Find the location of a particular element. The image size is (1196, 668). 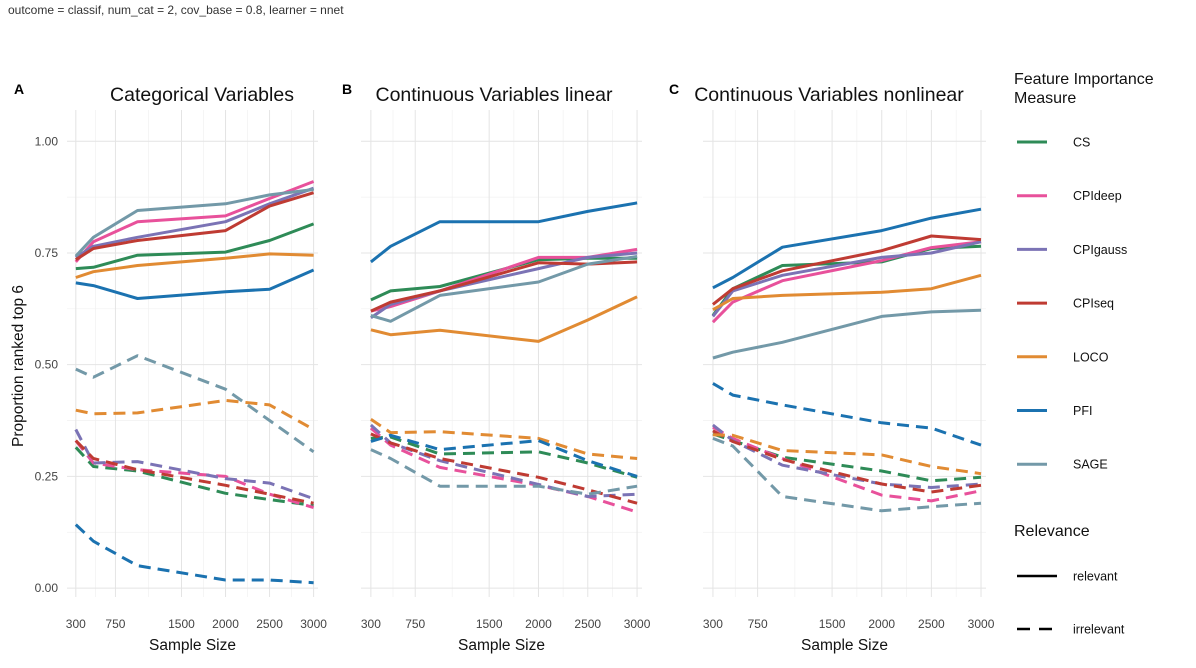

legend-title-measure: Feature Importance Measure is located at coordinates (1084, 89).